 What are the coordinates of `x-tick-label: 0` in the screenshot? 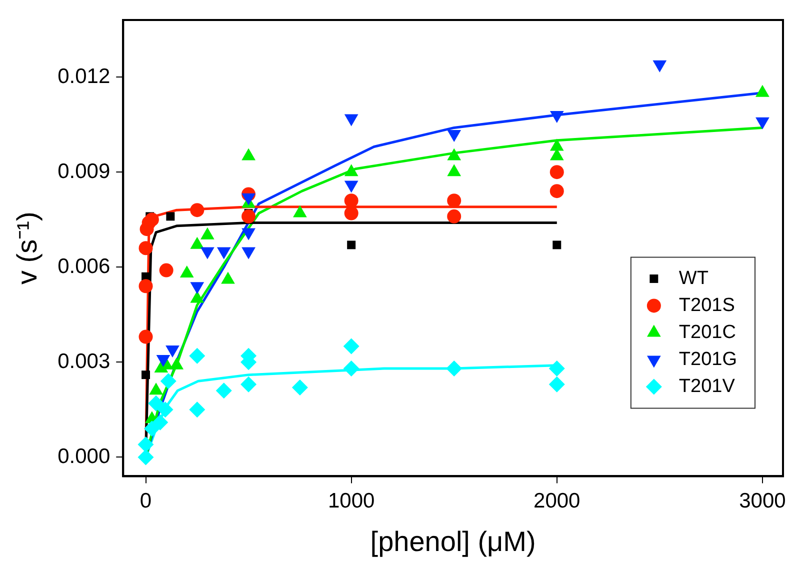 It's located at (146, 501).